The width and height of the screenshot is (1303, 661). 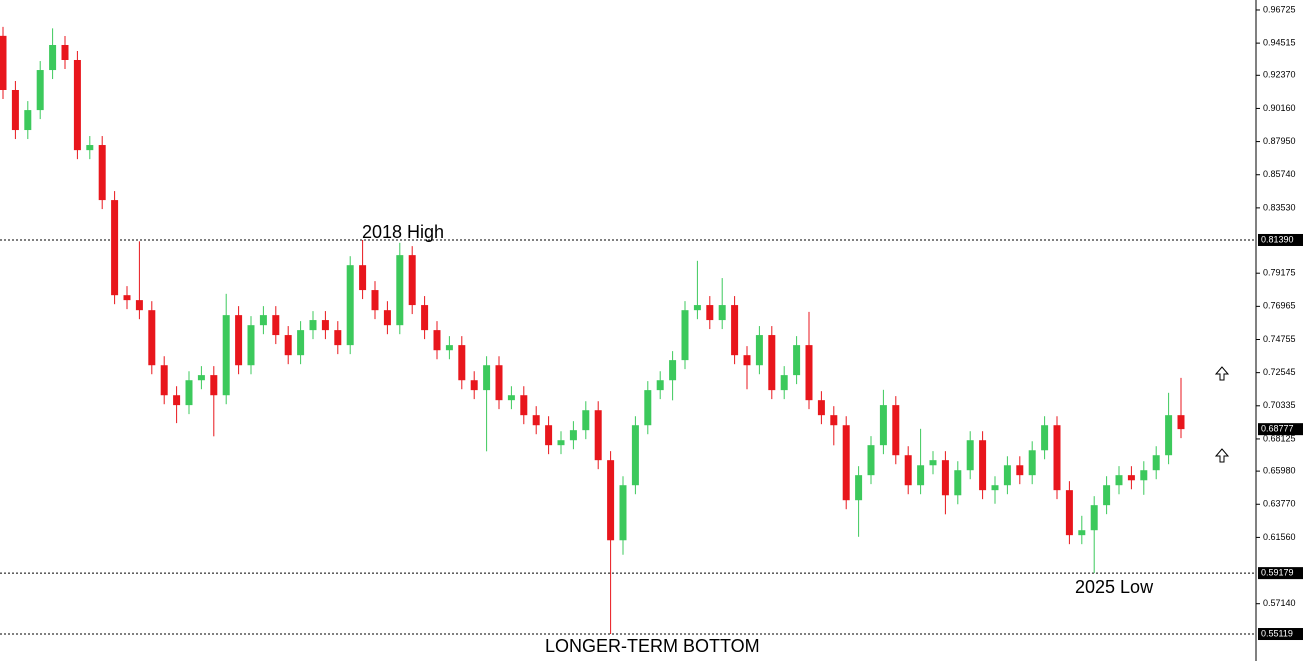 I want to click on y-tick-label: 0.70335, so click(x=1279, y=405).